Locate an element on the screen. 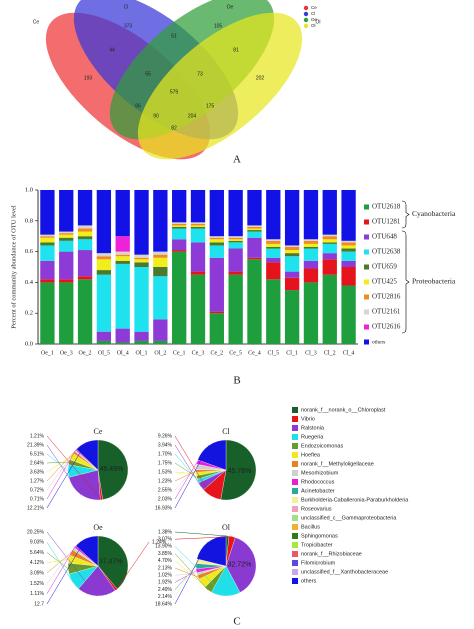 The image size is (474, 629). x-tick-label: Ol_5 is located at coordinates (104, 353).